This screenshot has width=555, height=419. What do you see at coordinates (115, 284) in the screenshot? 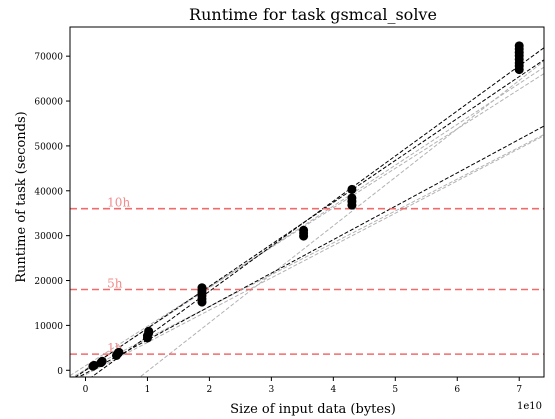
I see `threshold-label-5h: 5h` at bounding box center [115, 284].